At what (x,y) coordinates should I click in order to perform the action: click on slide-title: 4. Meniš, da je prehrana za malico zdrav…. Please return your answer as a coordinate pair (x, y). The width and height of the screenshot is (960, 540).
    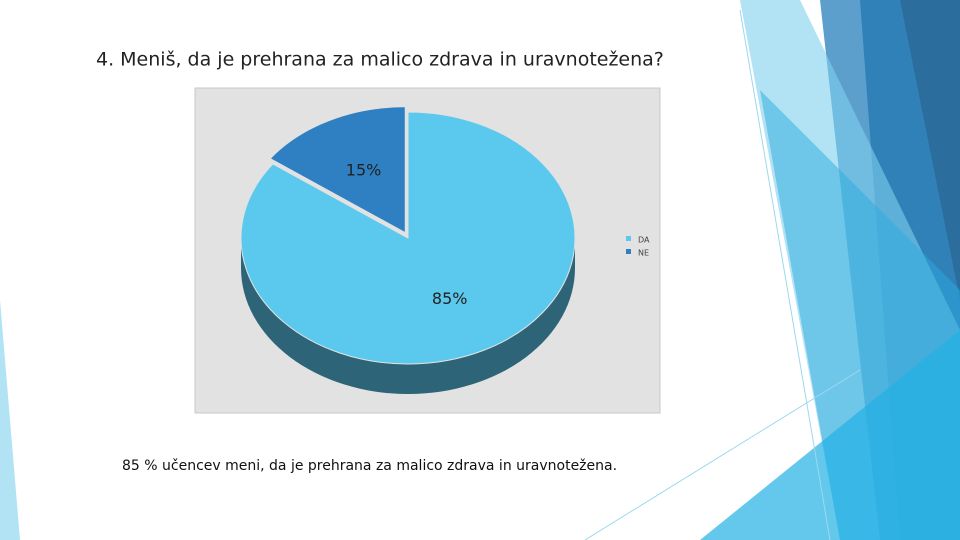
    Looking at the image, I should click on (380, 60).